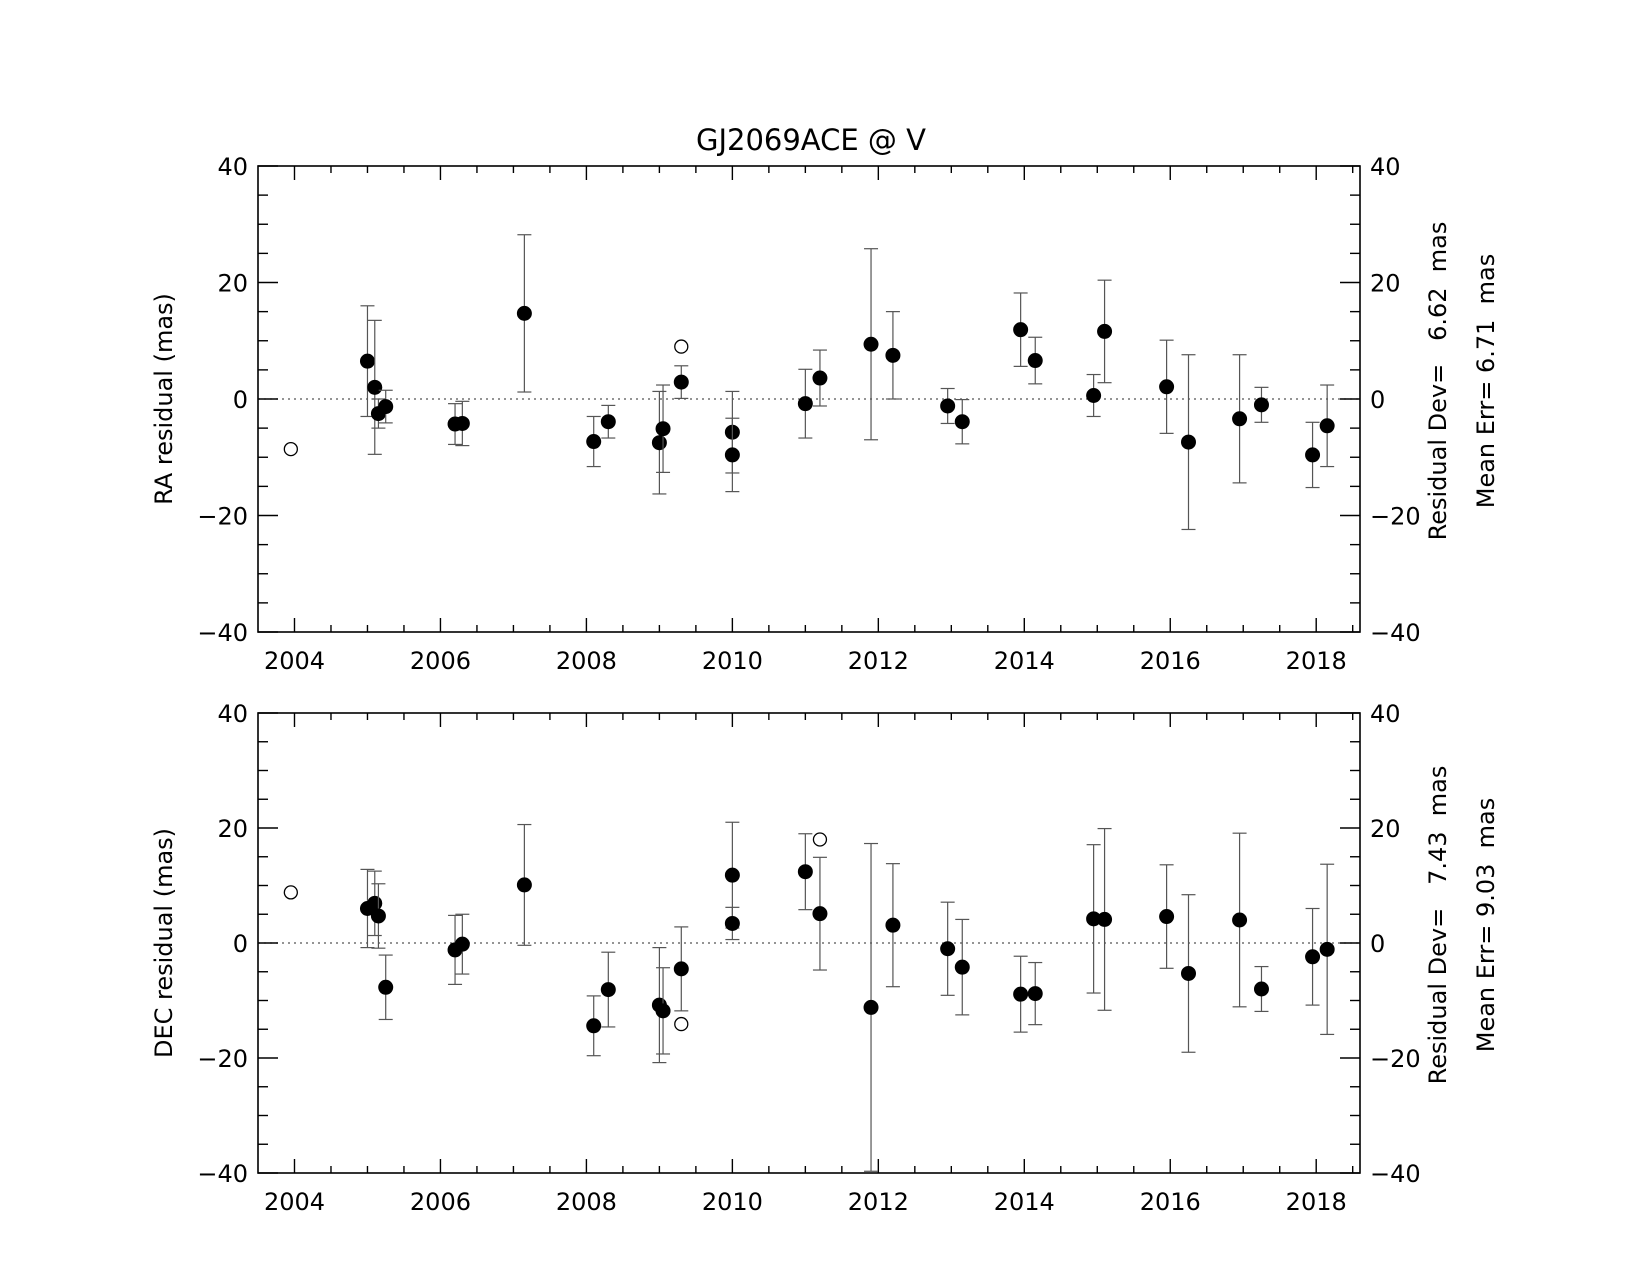 Image resolution: width=1650 pixels, height=1275 pixels. What do you see at coordinates (1438, 381) in the screenshot?
I see `residual-dev-text: Residual Dev= 6.62 mas` at bounding box center [1438, 381].